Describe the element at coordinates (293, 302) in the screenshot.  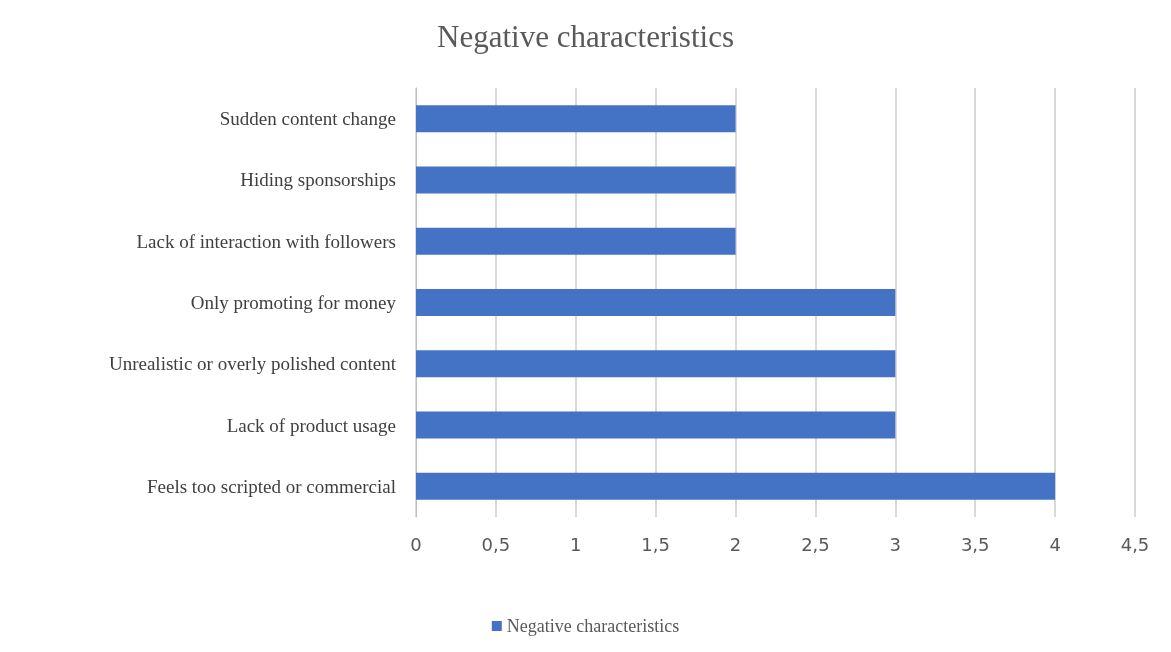
I see `y-tick-label: Only promoting for money` at that location.